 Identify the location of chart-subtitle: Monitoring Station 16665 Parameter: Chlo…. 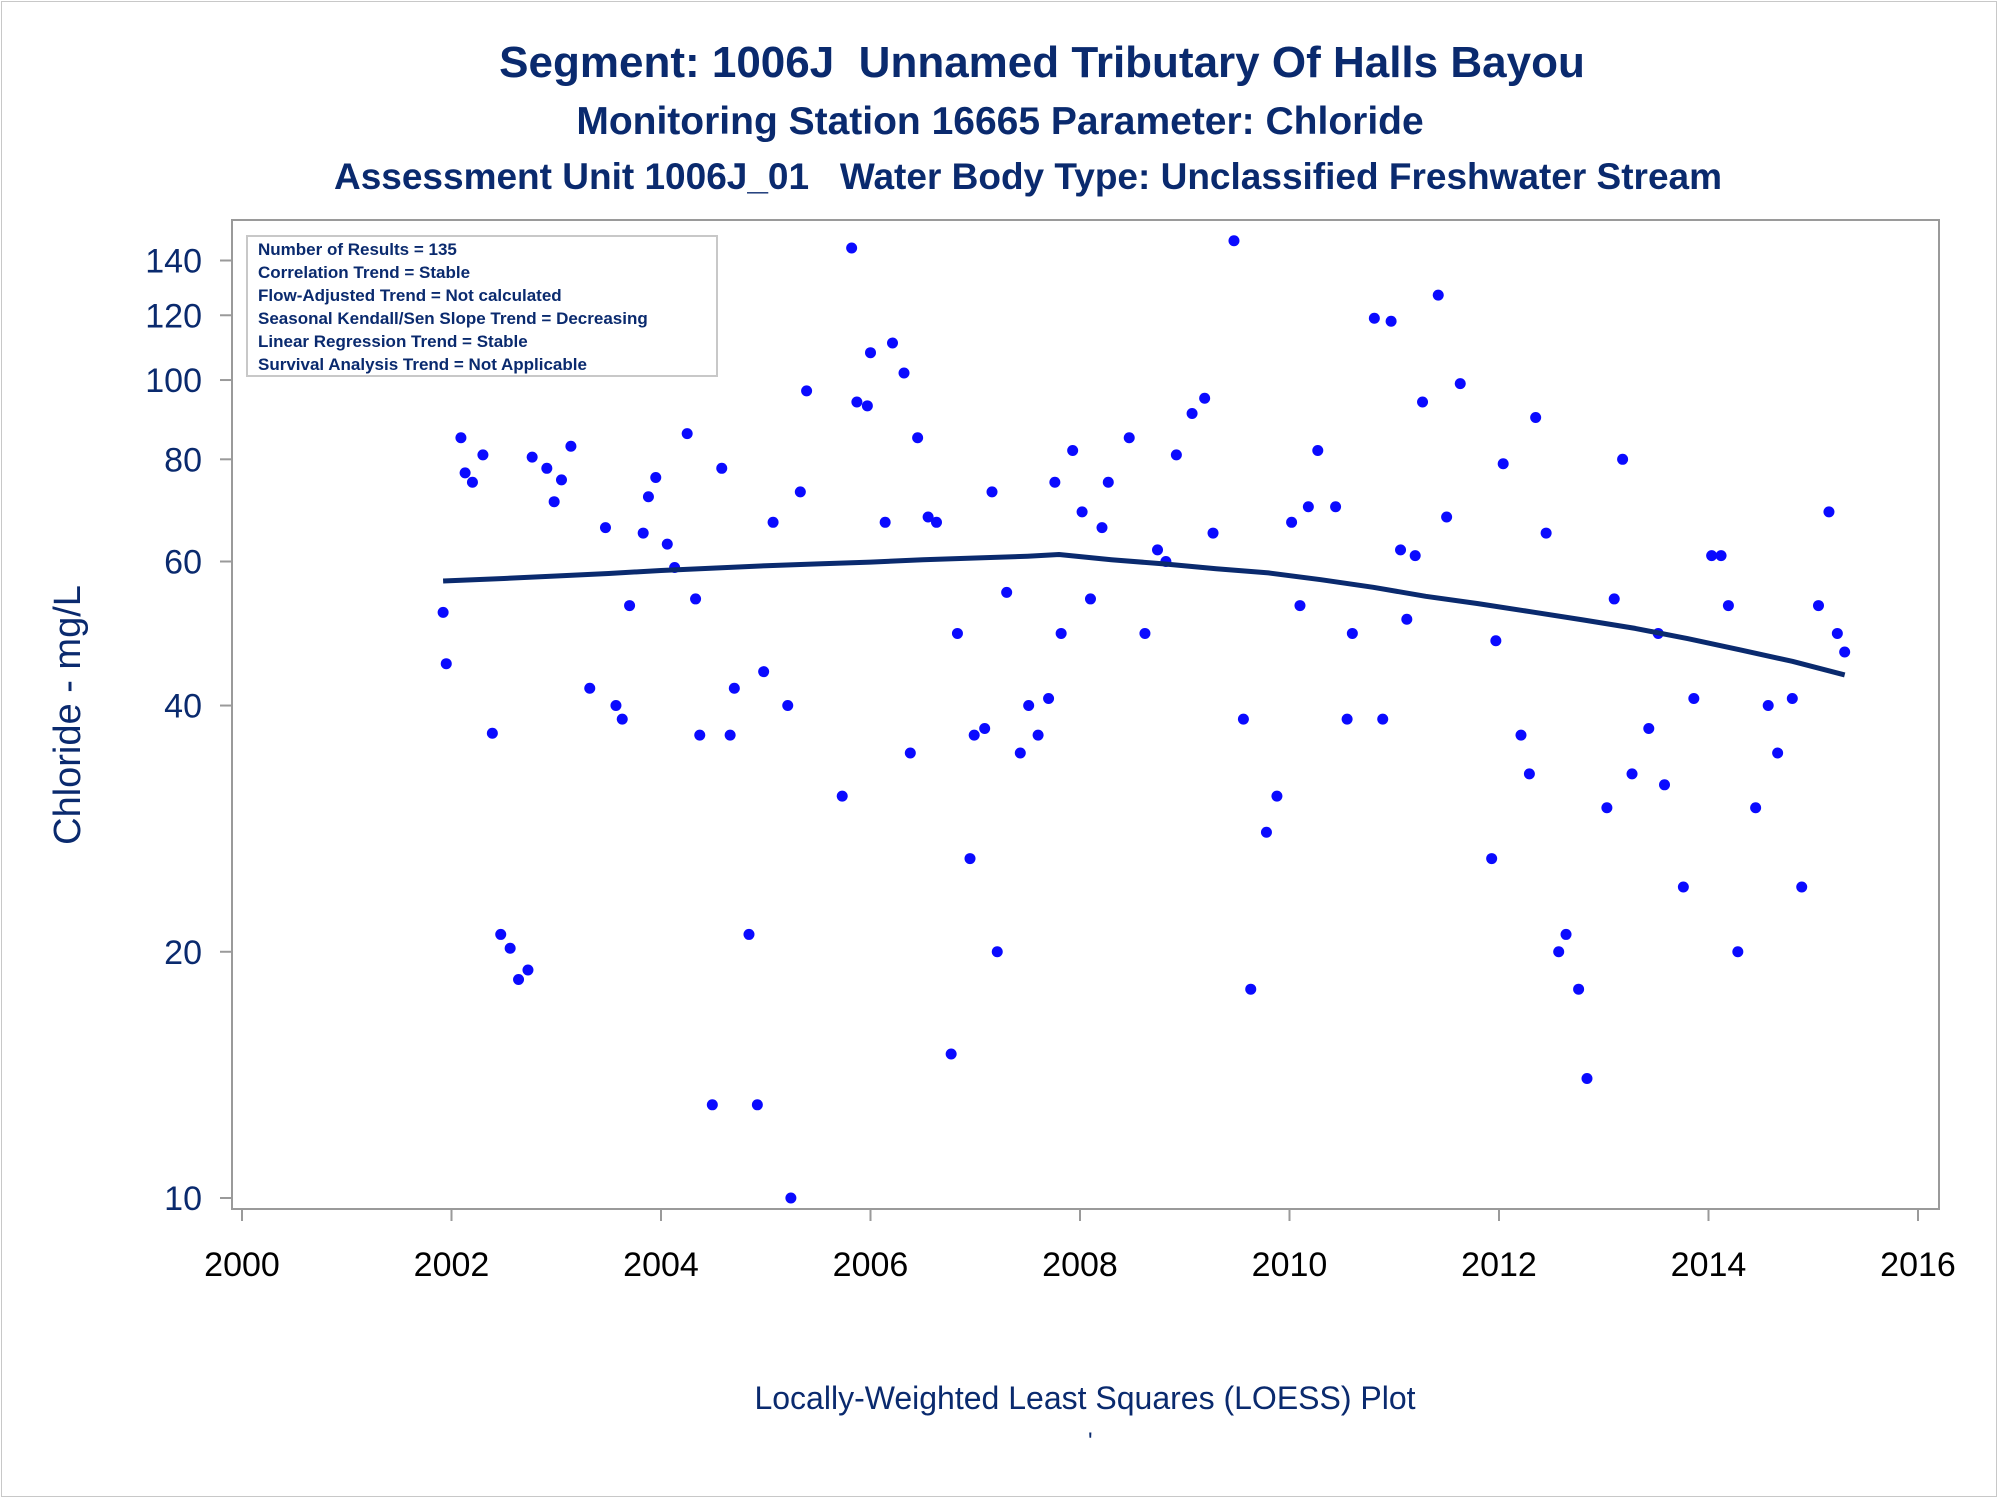
(1000, 121).